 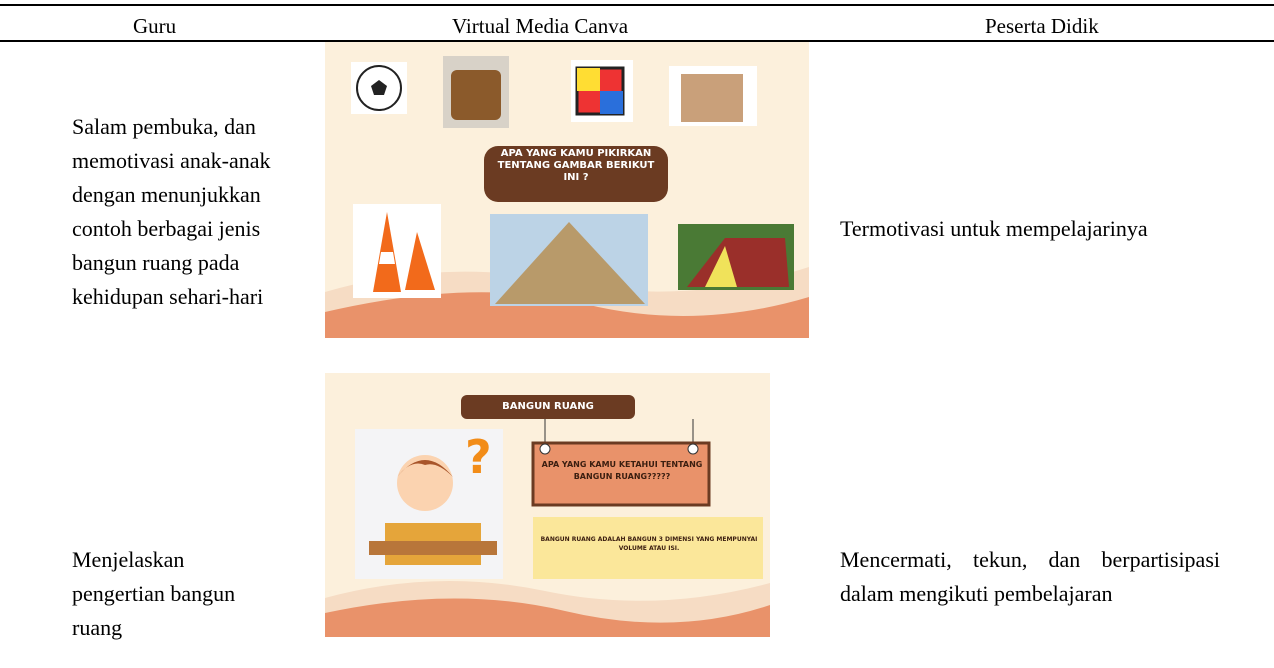 I want to click on guru-text: Menjelaskan pengertian bangun ruang, so click(x=154, y=593).